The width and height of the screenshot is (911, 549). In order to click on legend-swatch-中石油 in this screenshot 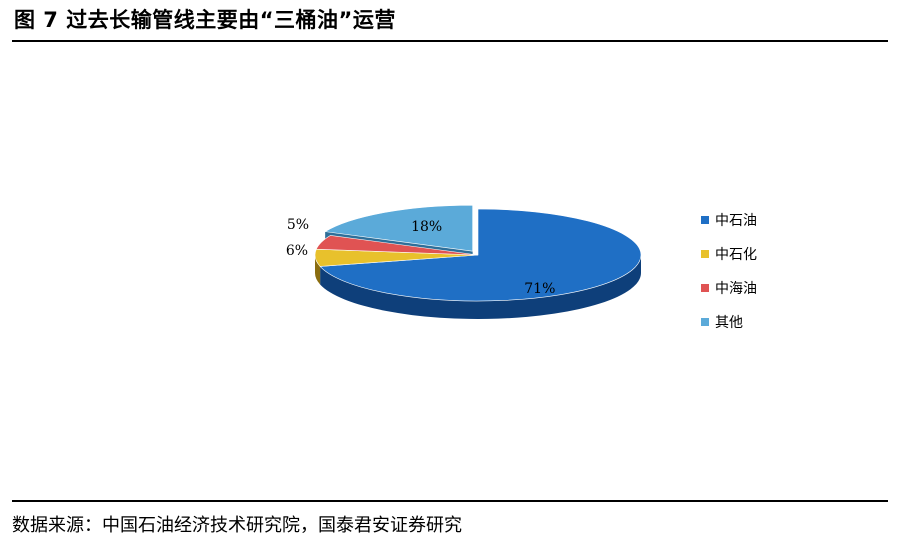, I will do `click(705, 220)`.